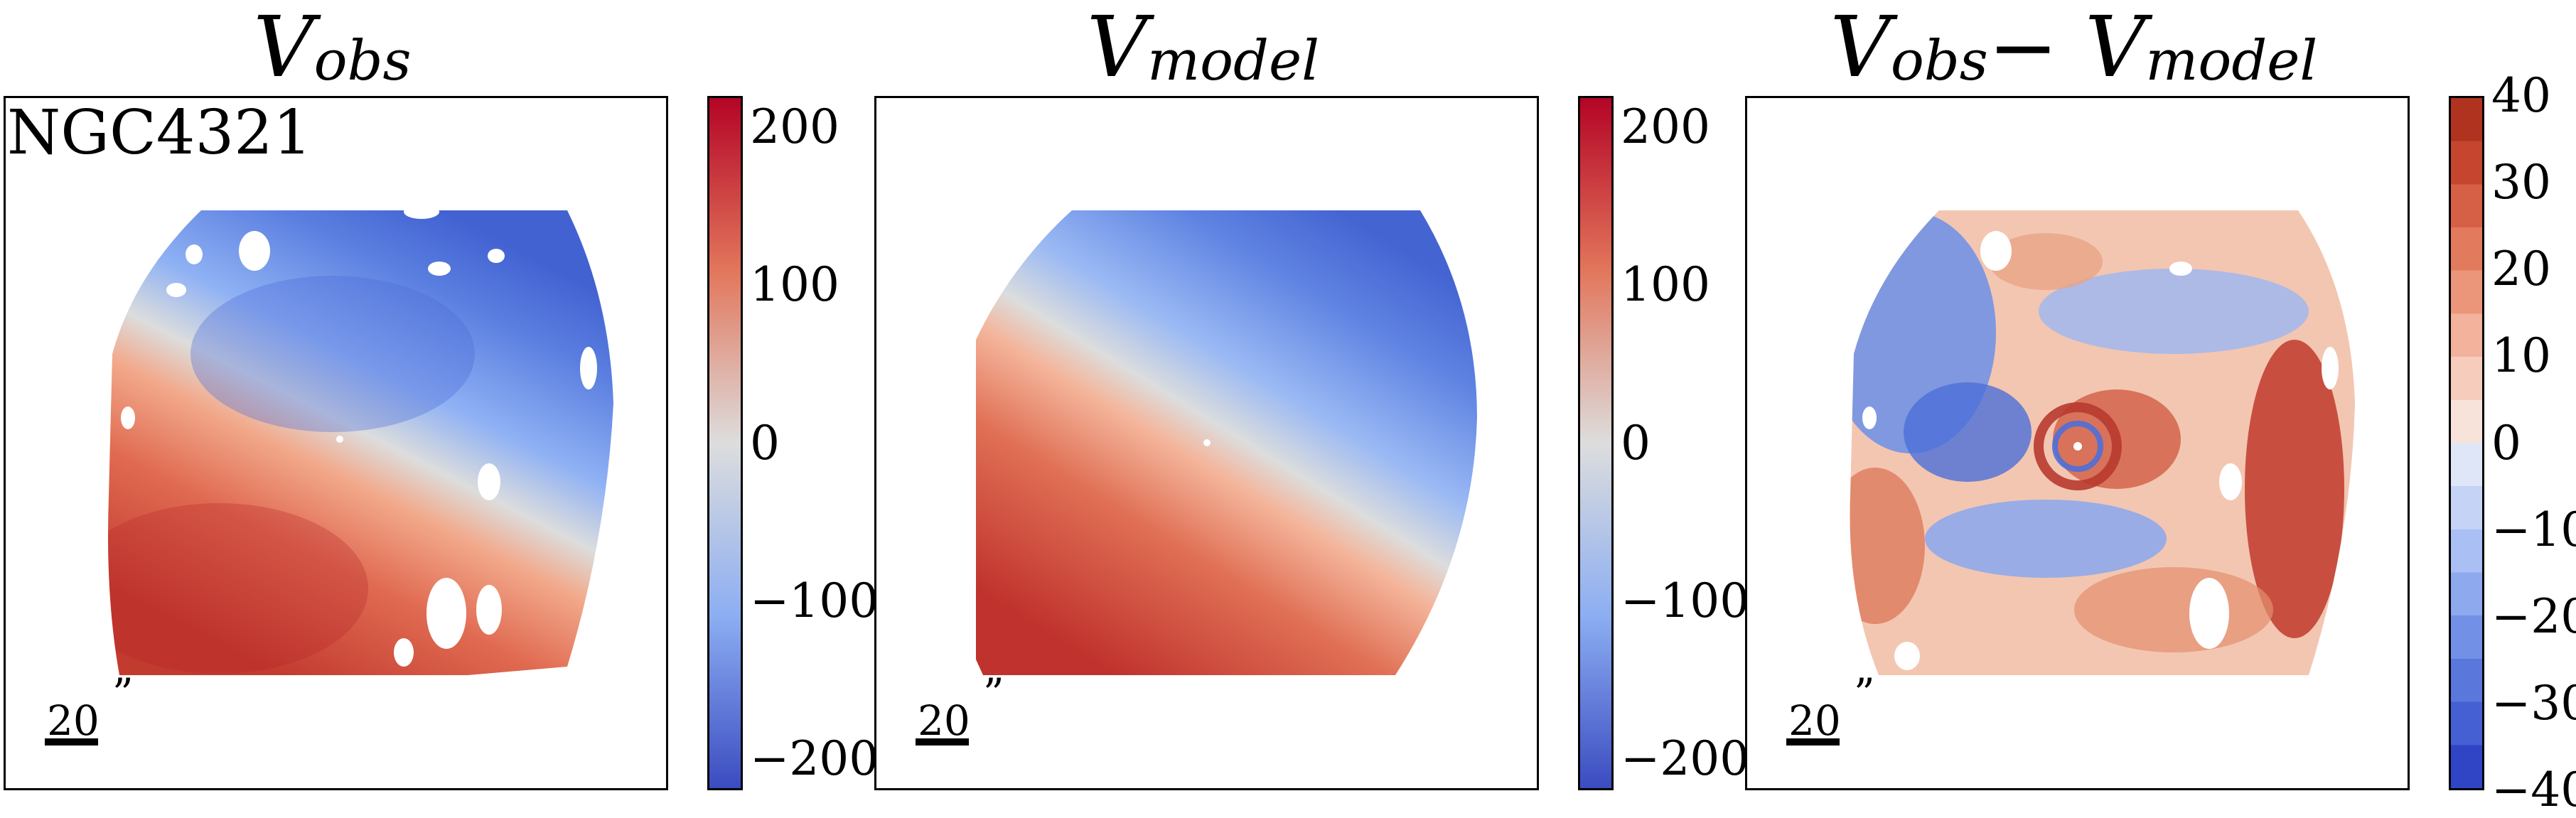  Describe the element at coordinates (1233, 61) in the screenshot. I see `title-sub: model` at that location.